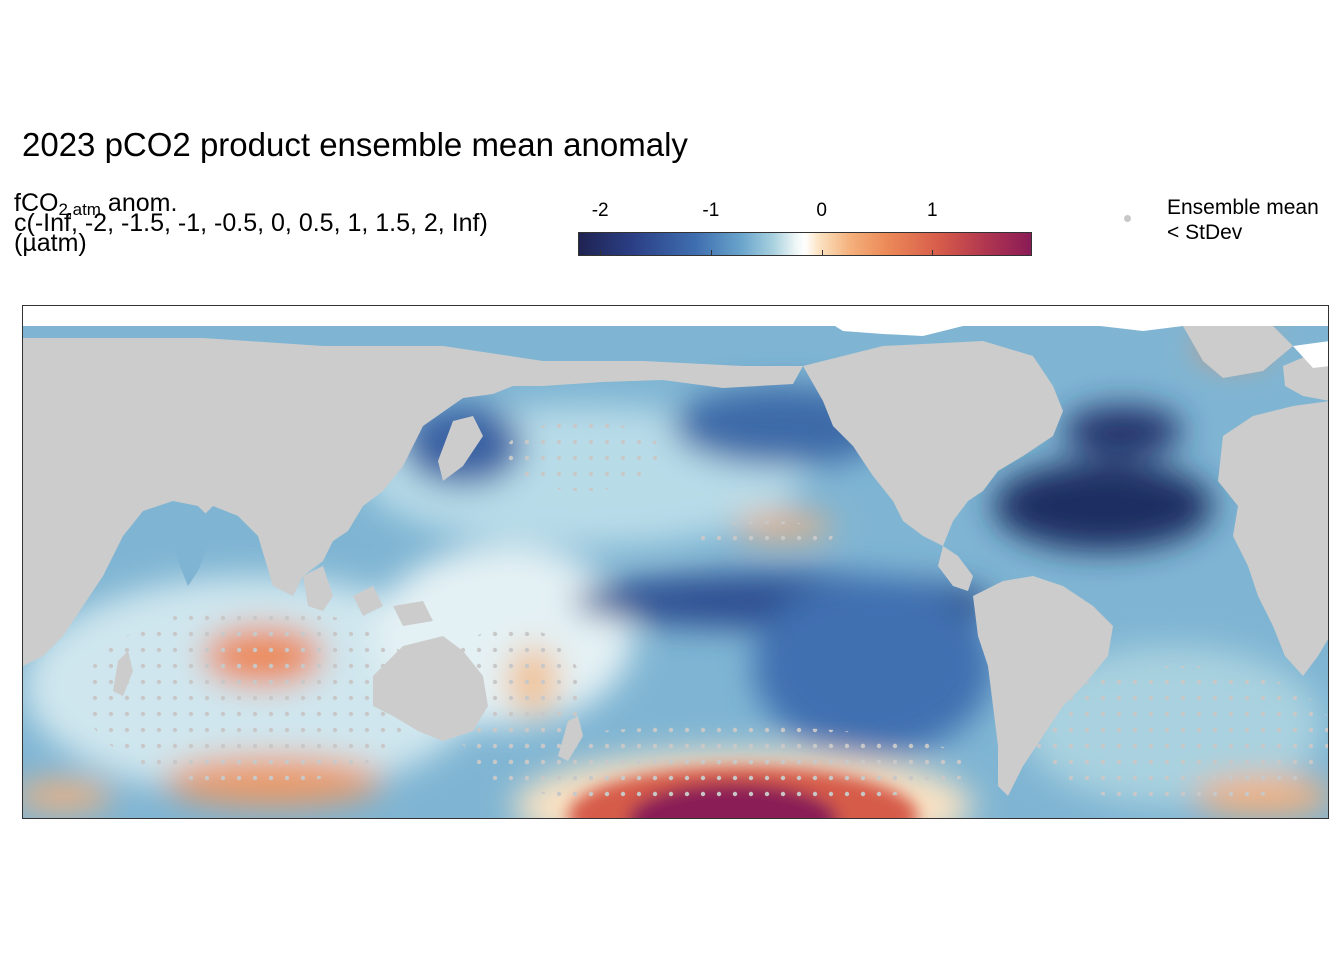  Describe the element at coordinates (139, 203) in the screenshot. I see `legend-variable-suffix: anom.` at that location.